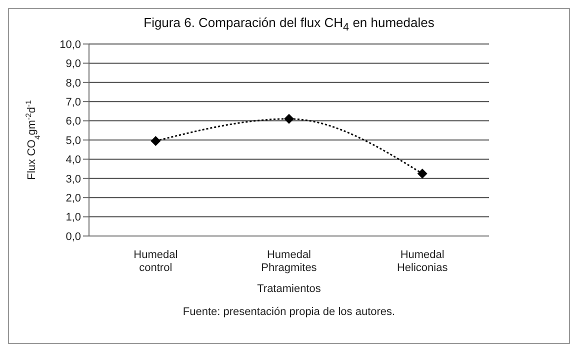 The width and height of the screenshot is (580, 352). What do you see at coordinates (73, 121) in the screenshot?
I see `y-tick-label: 6,0` at bounding box center [73, 121].